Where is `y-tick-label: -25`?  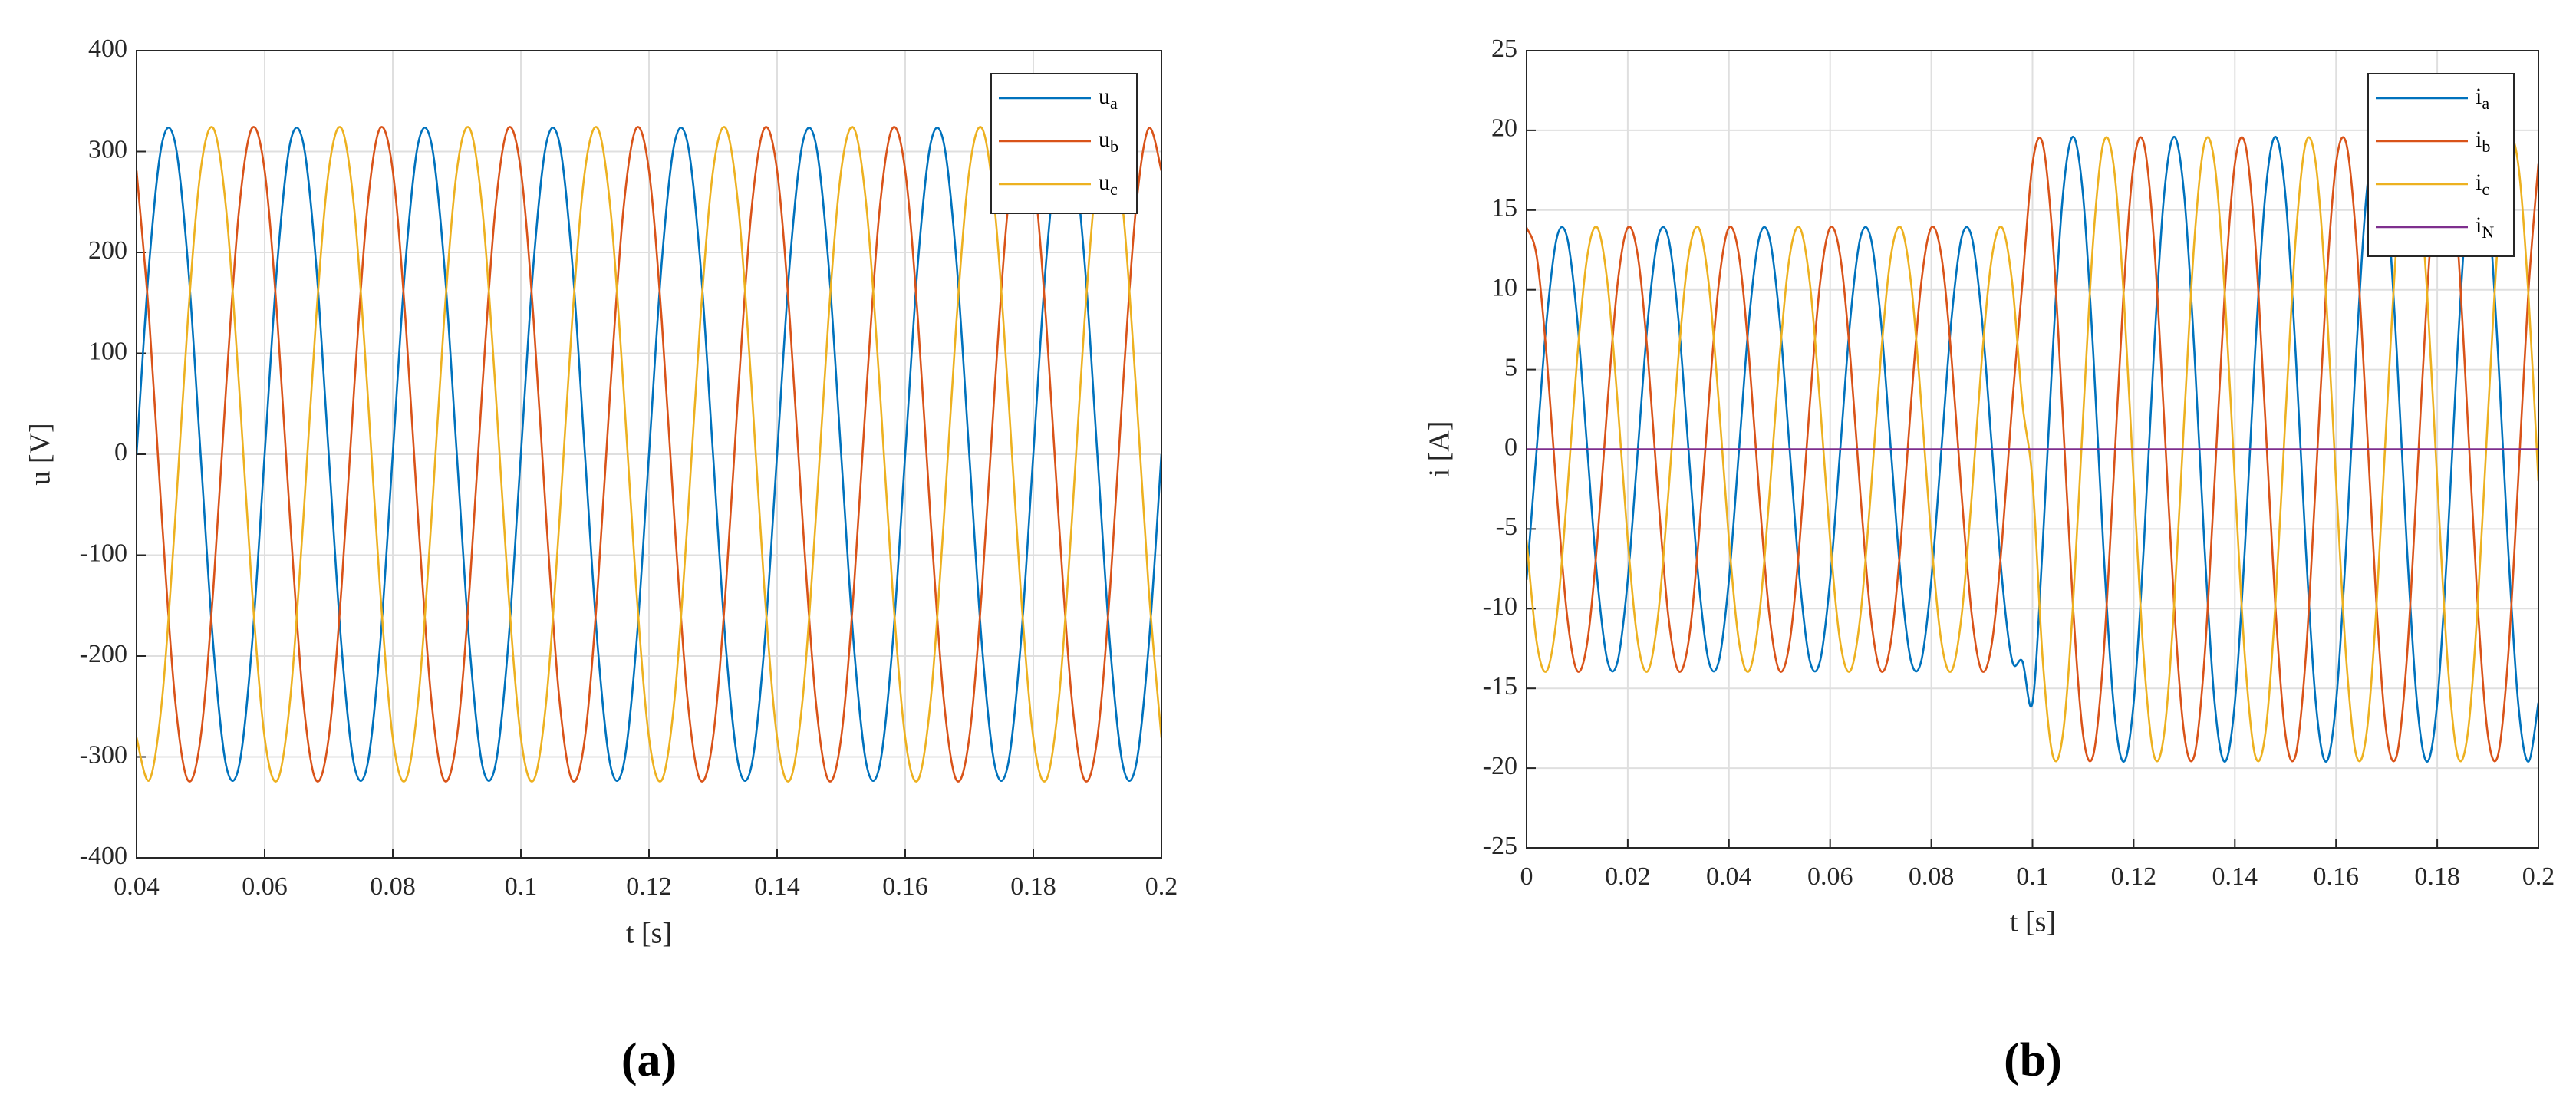 y-tick-label: -25 is located at coordinates (1500, 846).